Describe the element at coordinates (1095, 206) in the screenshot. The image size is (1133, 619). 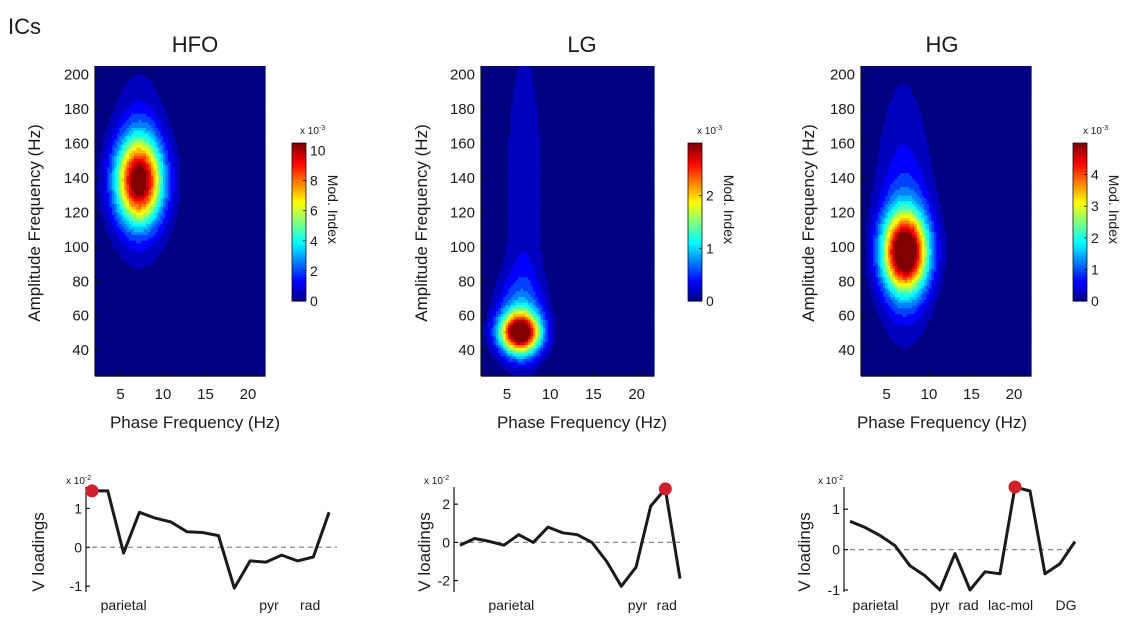
I see `colorbar-tick-label: 3` at that location.